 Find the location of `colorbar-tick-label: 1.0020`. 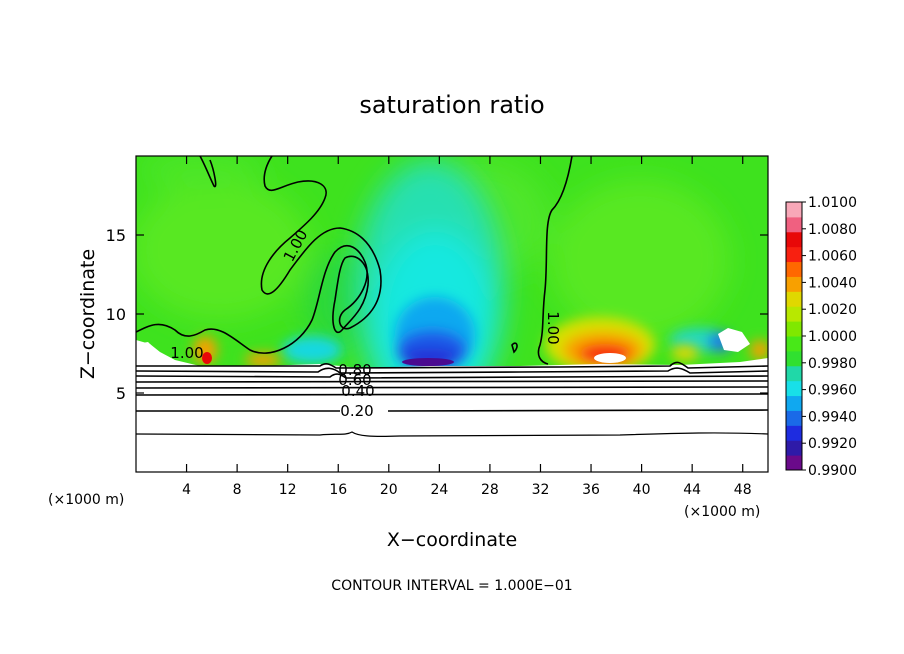

colorbar-tick-label: 1.0020 is located at coordinates (832, 310).